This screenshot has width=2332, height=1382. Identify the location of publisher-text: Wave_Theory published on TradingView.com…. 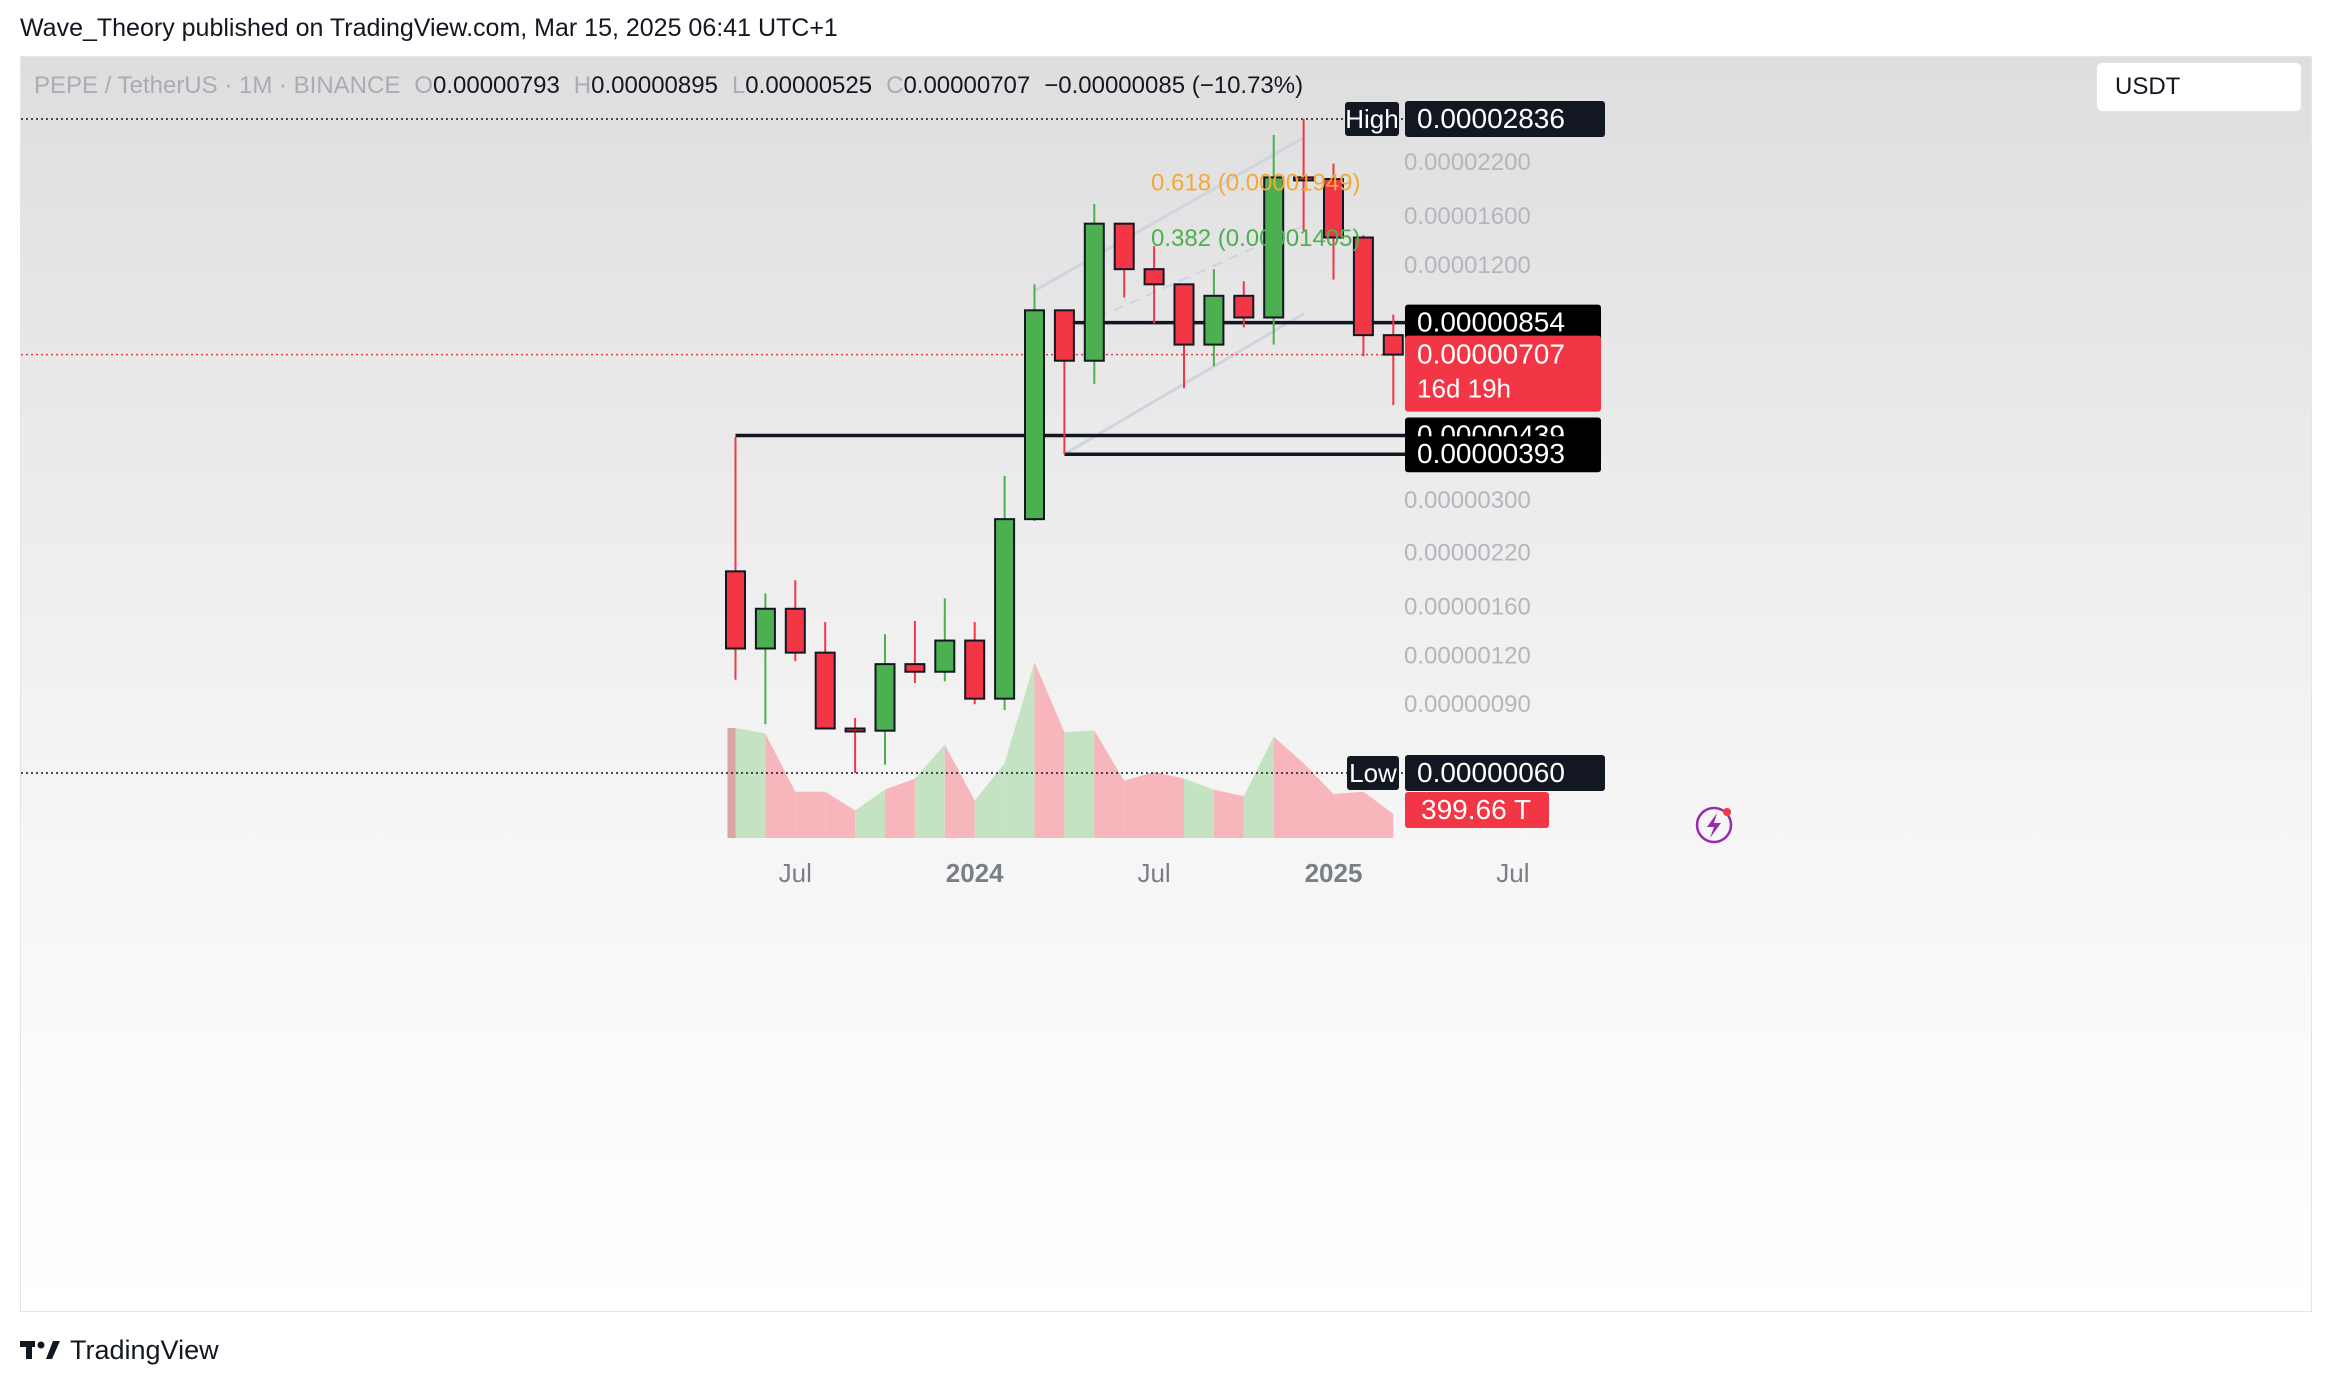
(429, 27).